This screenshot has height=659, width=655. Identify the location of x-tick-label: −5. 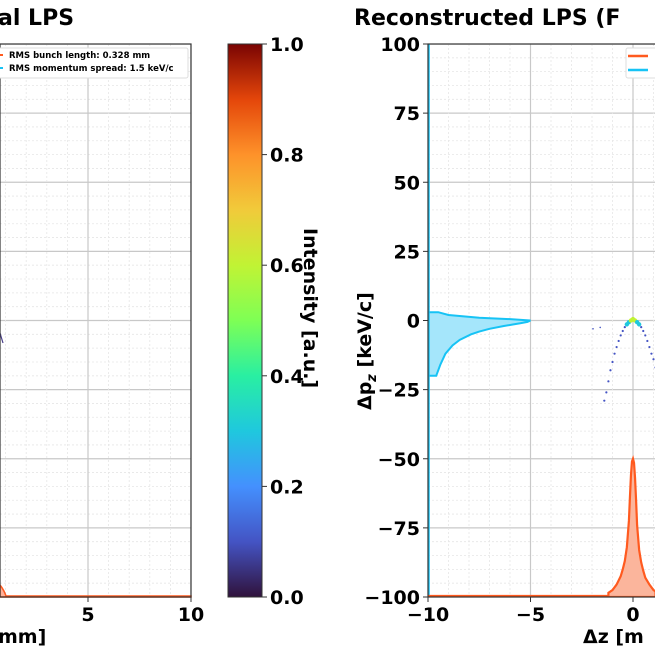
(530, 615).